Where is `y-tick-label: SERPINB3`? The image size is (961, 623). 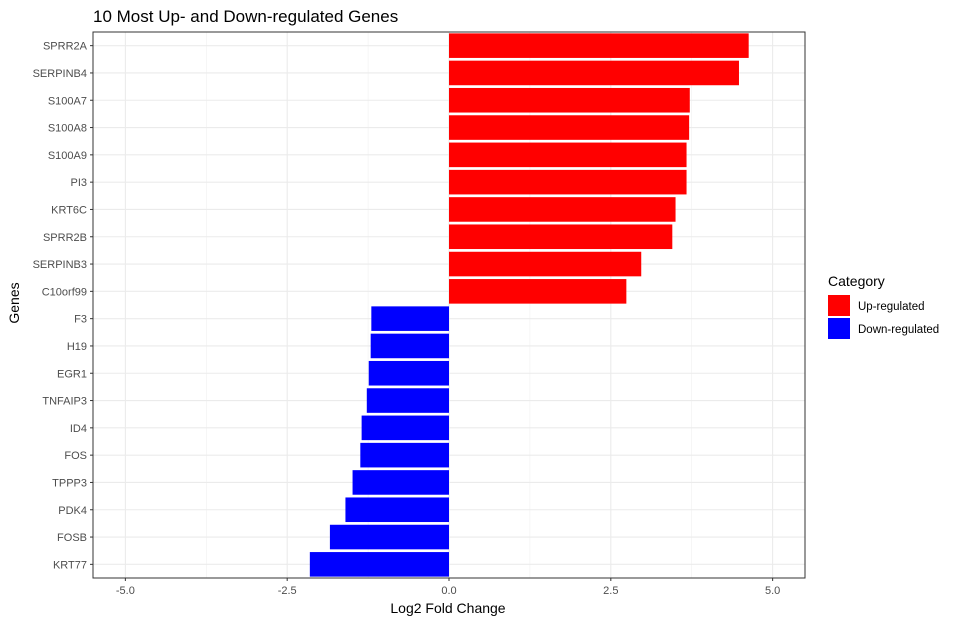 y-tick-label: SERPINB3 is located at coordinates (60, 265).